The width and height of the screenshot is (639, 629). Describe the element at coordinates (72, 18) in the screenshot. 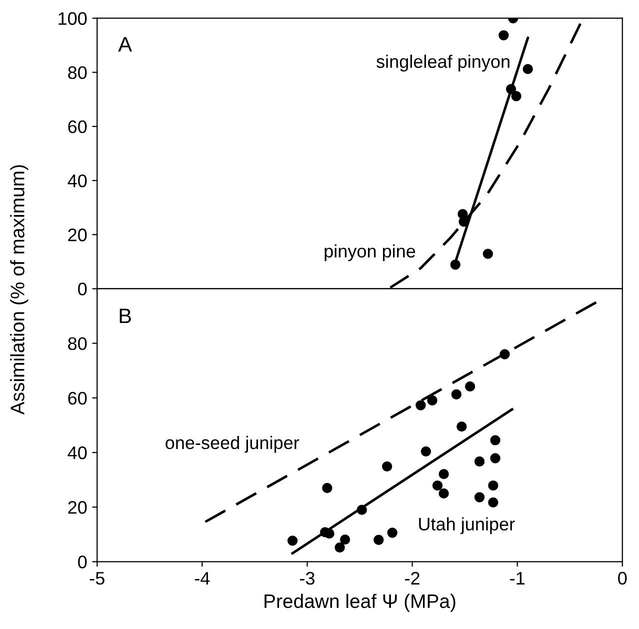

I see `y-tick-label: 100` at that location.